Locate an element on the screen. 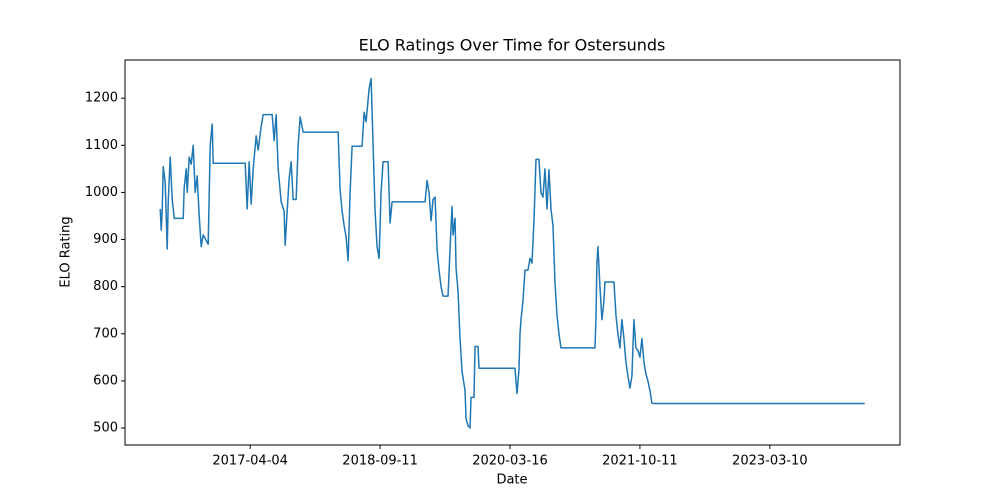  y-tick-label: 1200 is located at coordinates (101, 98).